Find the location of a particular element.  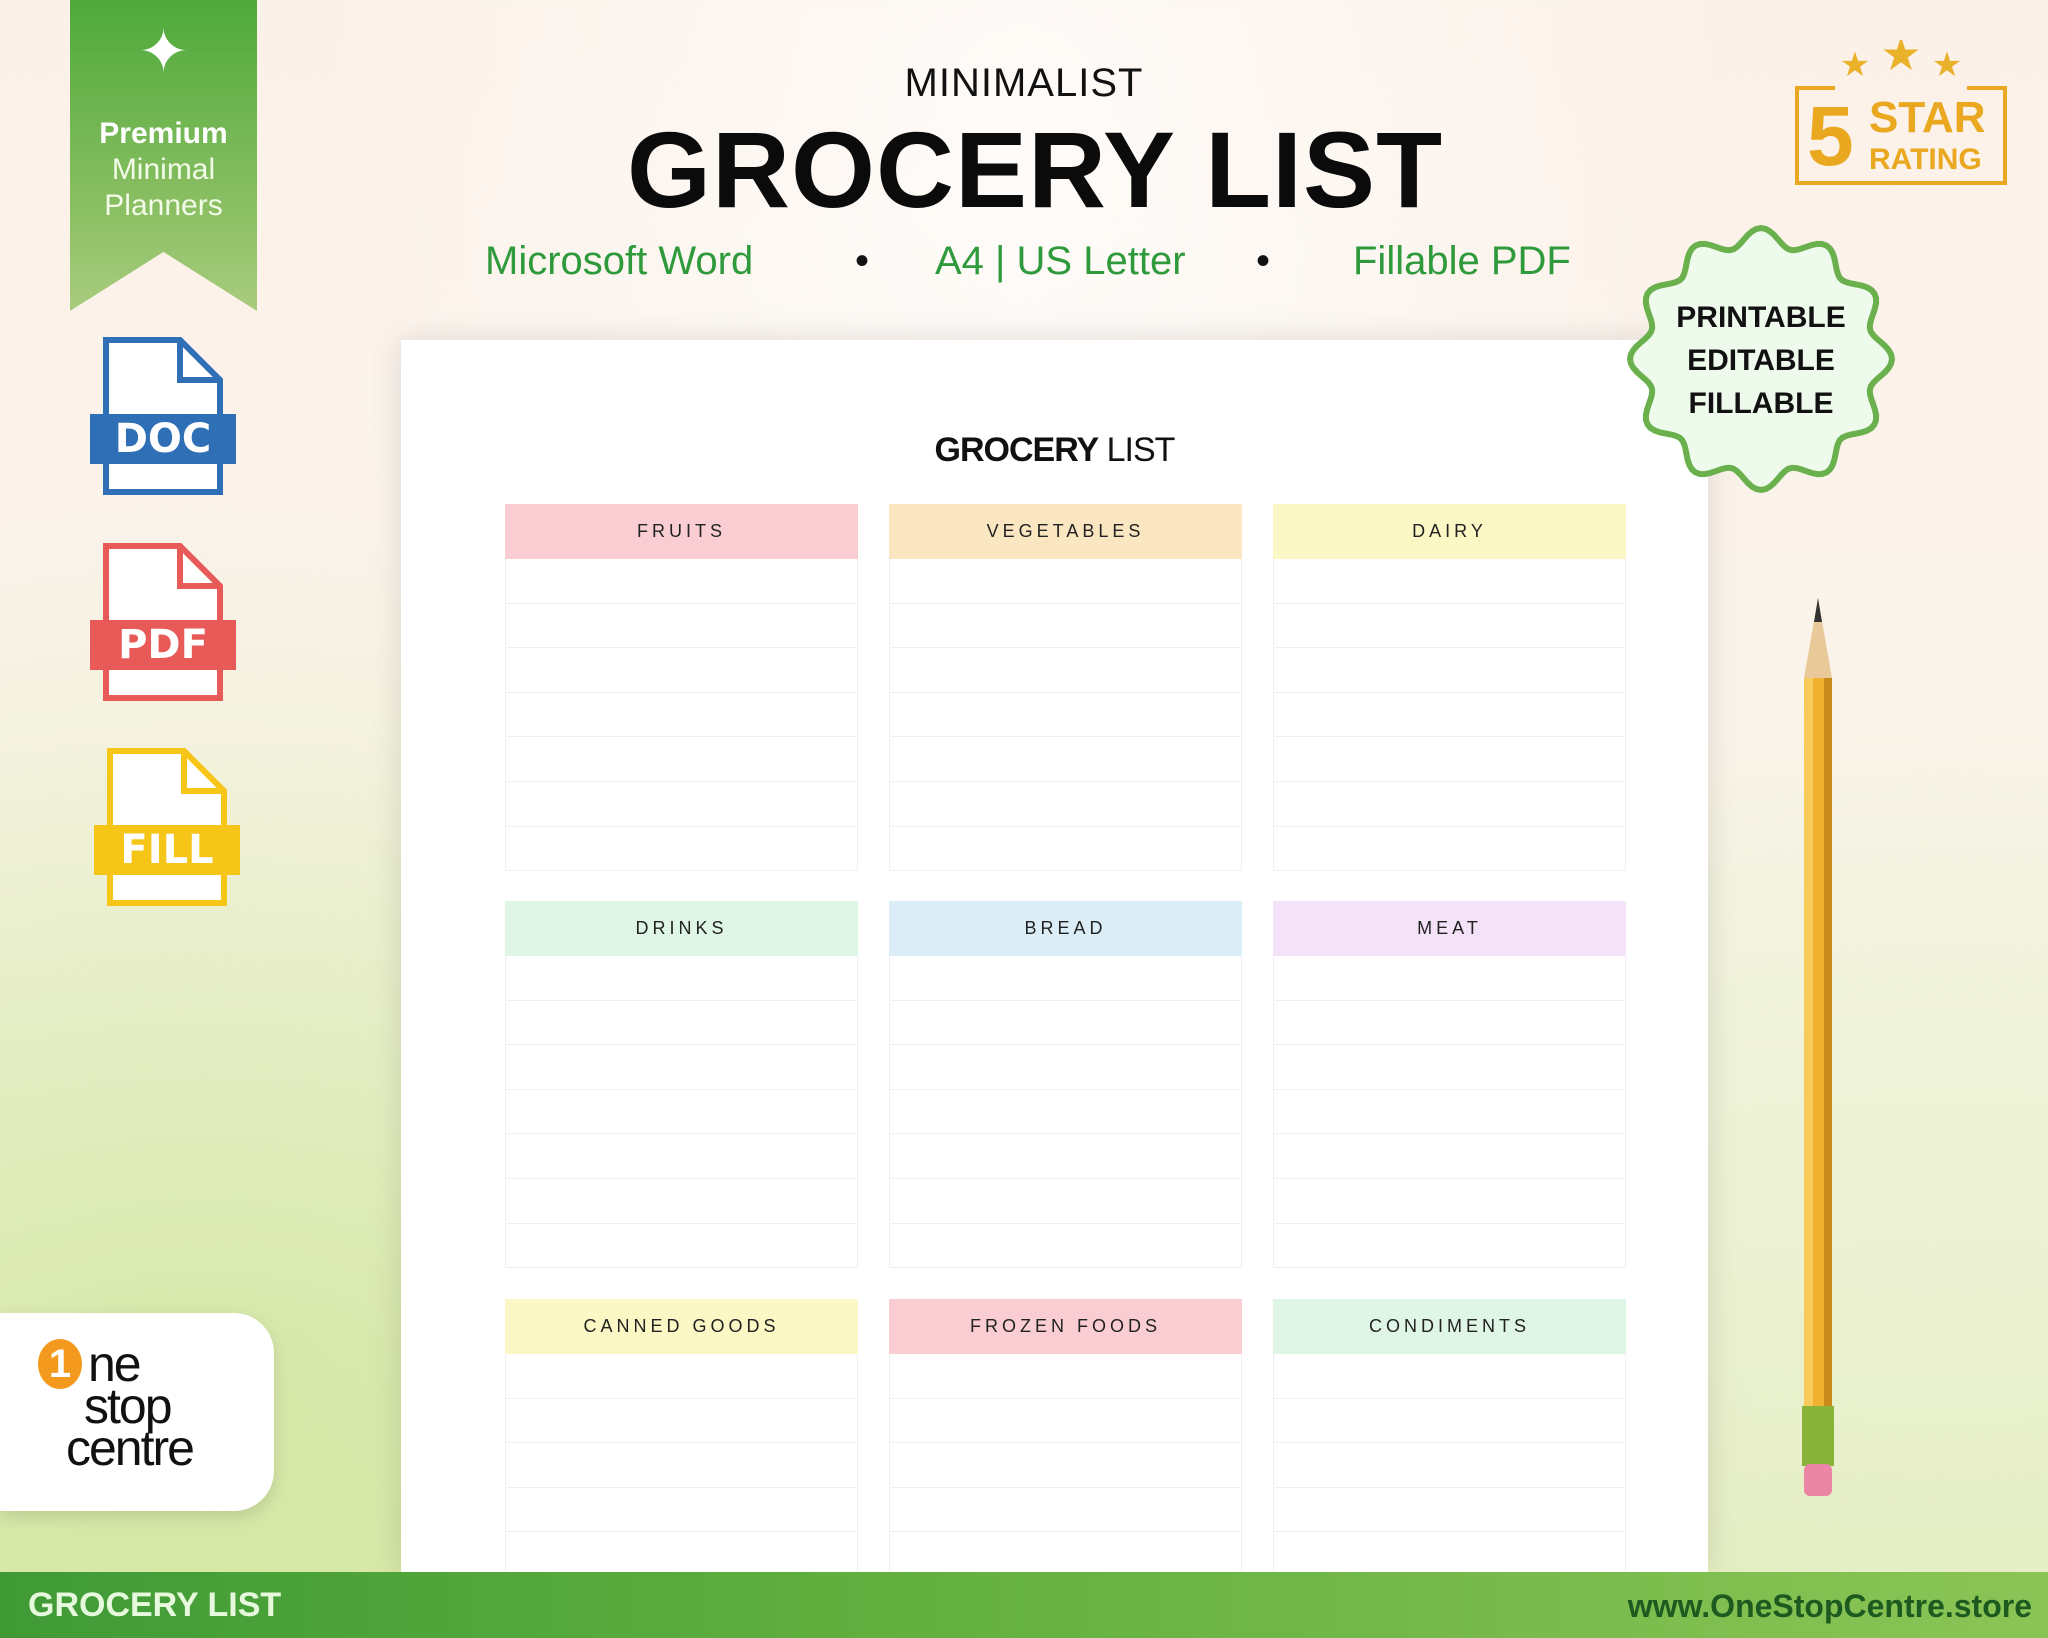

section-vegetables: VEGETABLES is located at coordinates (1065, 688).